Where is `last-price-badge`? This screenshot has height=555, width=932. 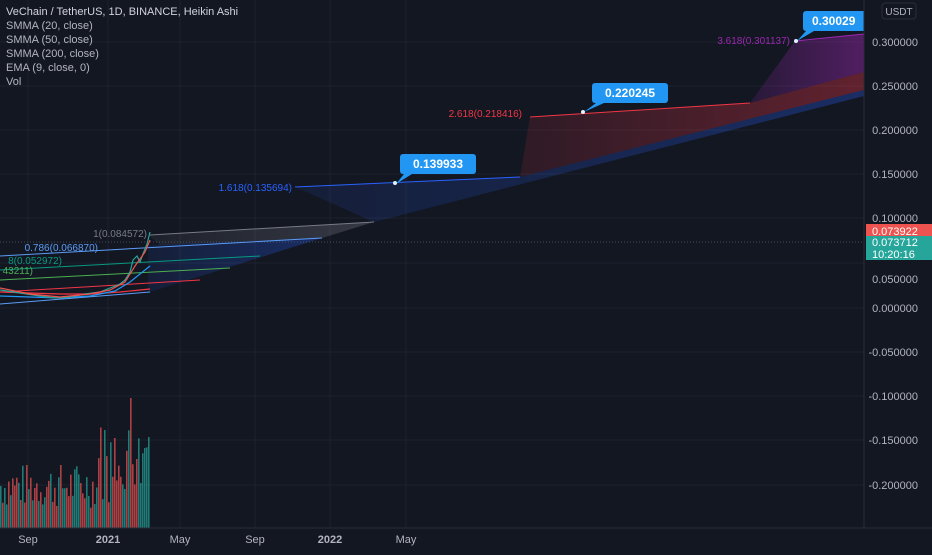
last-price-badge is located at coordinates (899, 231).